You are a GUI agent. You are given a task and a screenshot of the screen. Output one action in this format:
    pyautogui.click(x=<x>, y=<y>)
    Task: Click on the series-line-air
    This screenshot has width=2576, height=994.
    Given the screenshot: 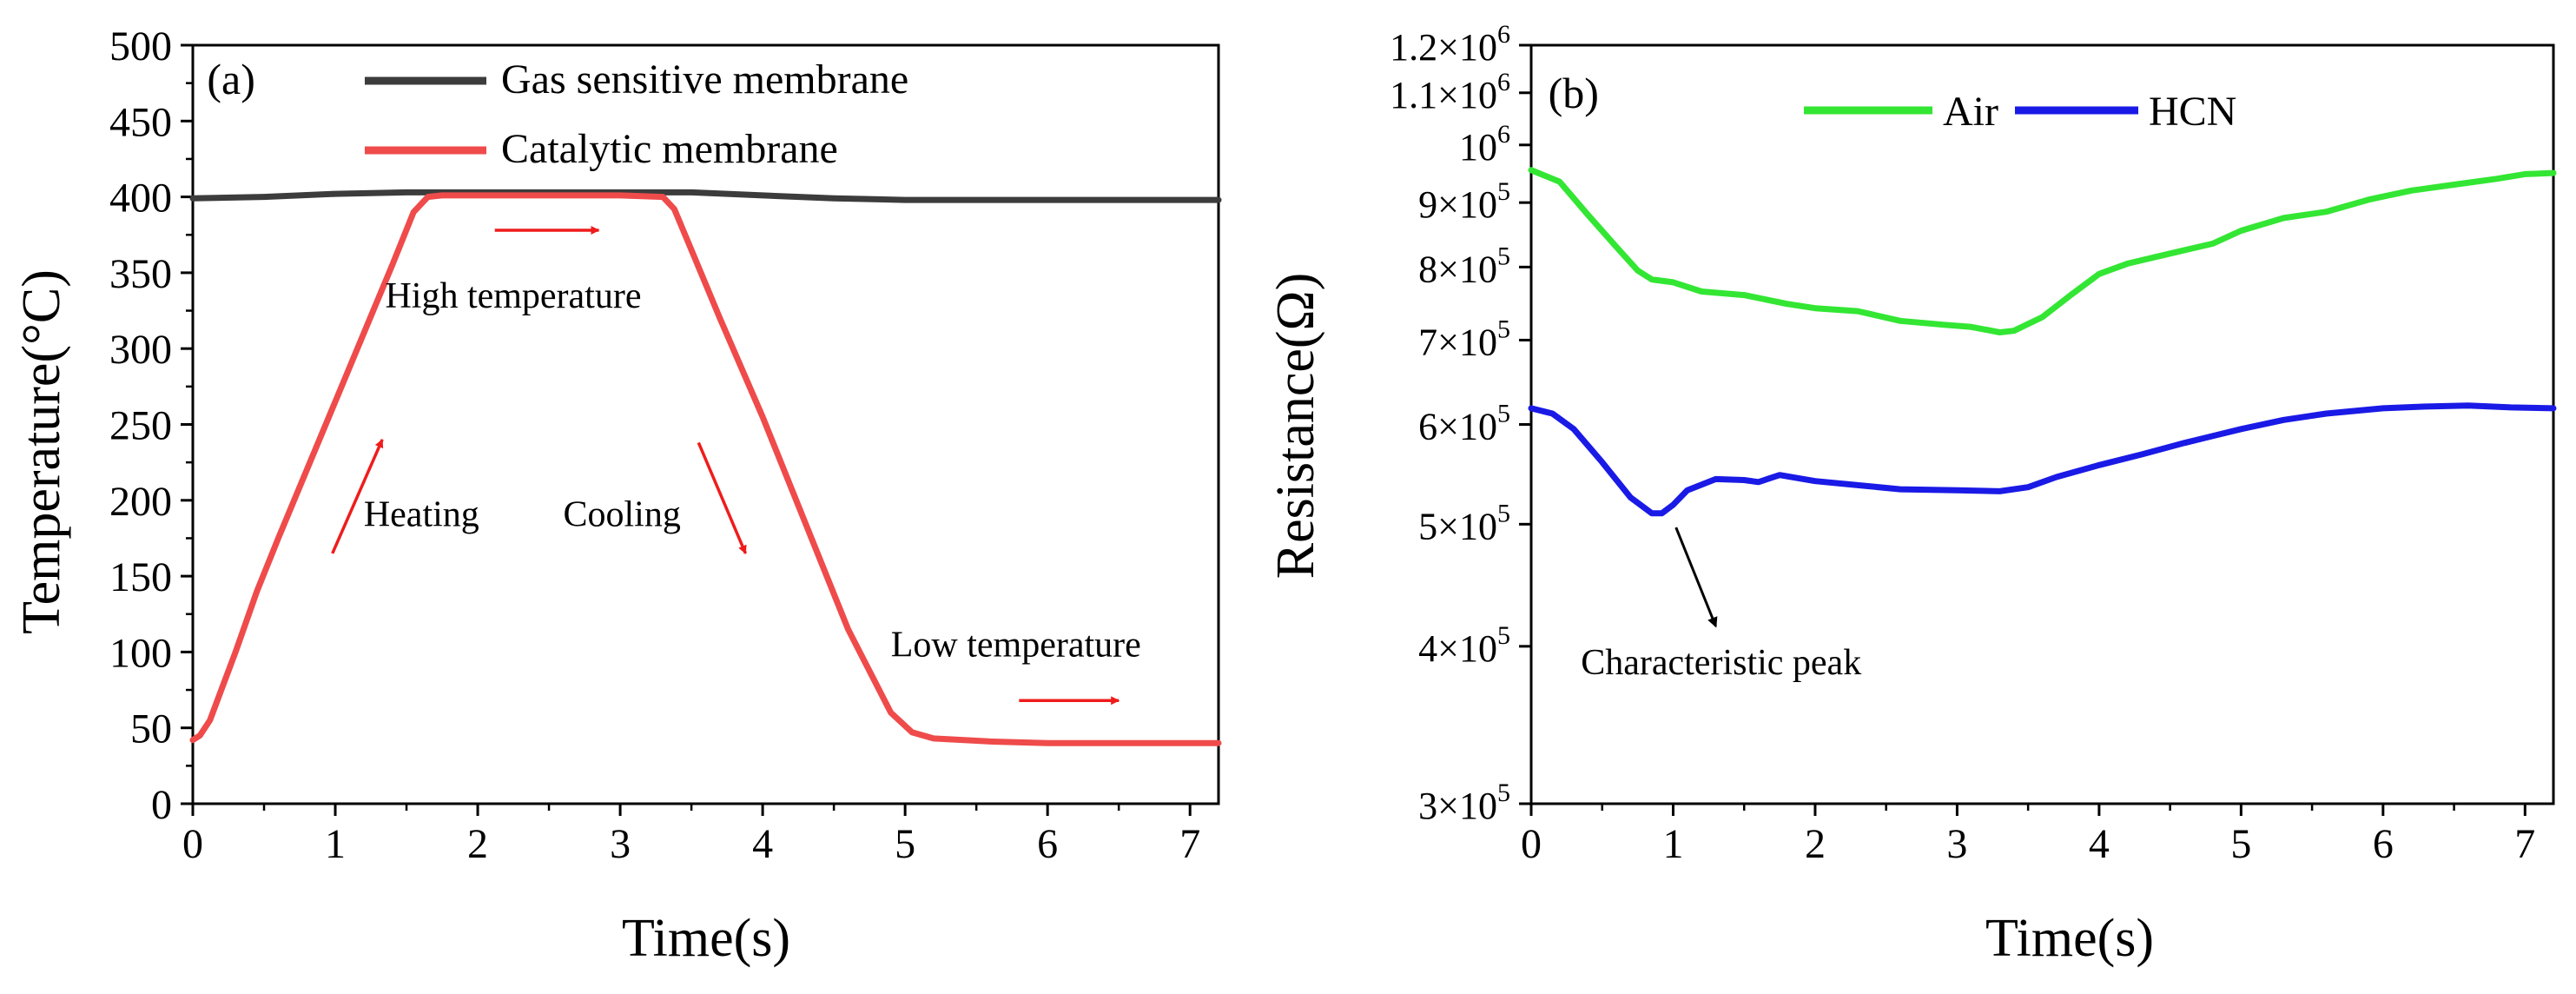 What is the action you would take?
    pyautogui.click(x=2043, y=251)
    